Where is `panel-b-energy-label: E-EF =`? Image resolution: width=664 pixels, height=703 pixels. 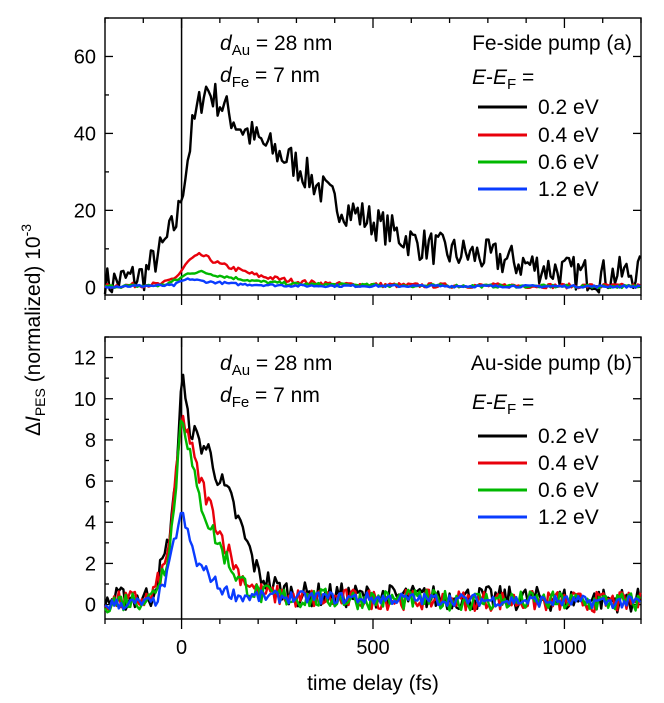 panel-b-energy-label: E-EF = is located at coordinates (503, 404).